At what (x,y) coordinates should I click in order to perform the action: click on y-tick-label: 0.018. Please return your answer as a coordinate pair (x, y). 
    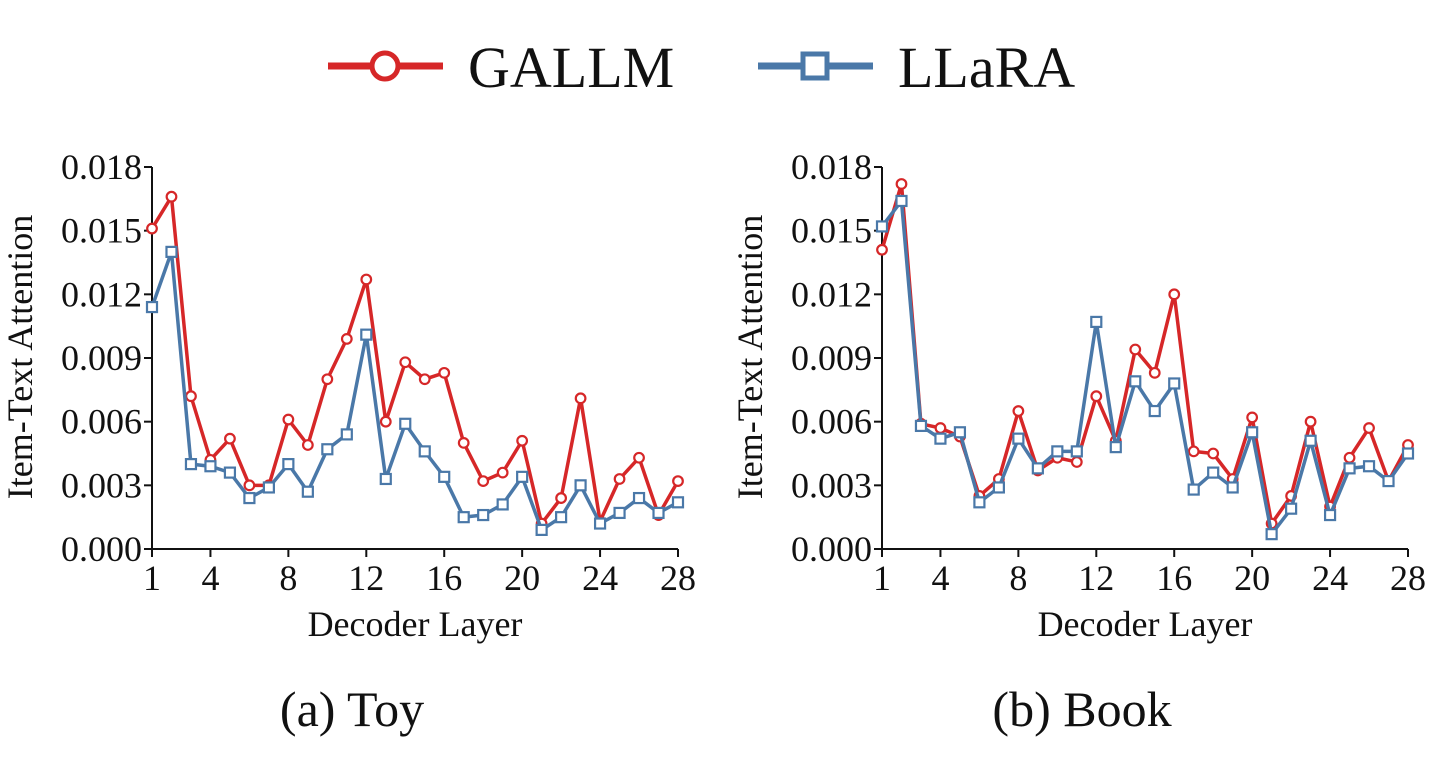
    Looking at the image, I should click on (831, 167).